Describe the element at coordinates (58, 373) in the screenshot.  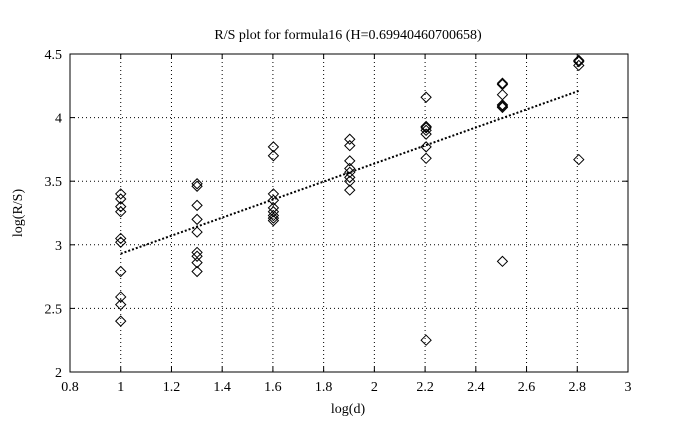
I see `y-tick-label: 2` at that location.